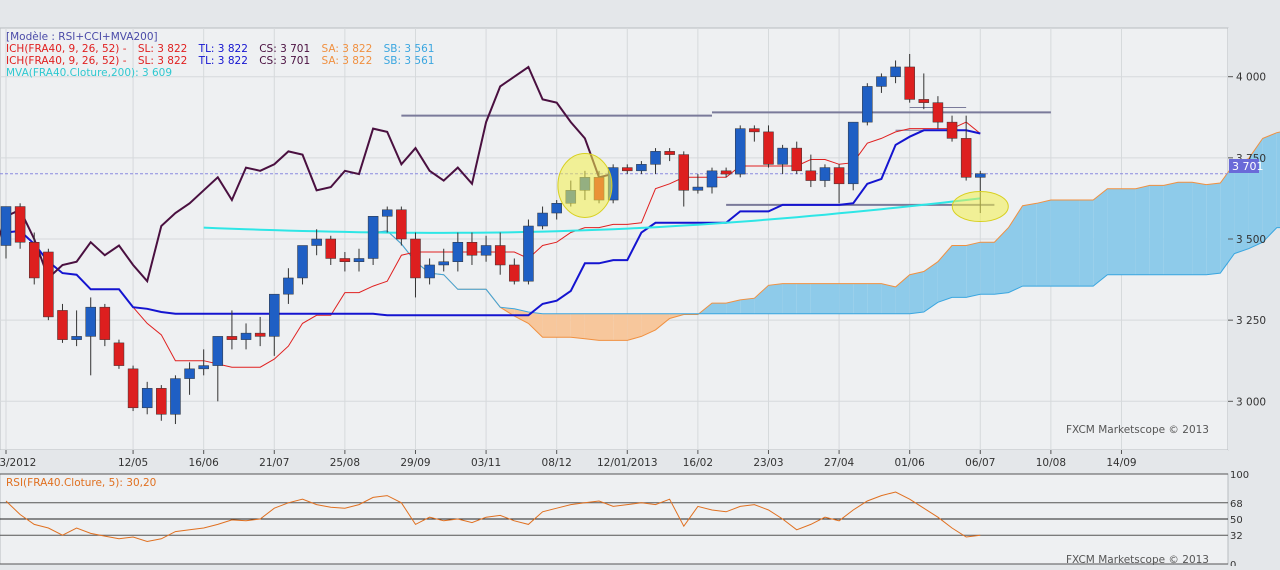  What do you see at coordinates (1251, 402) in the screenshot?
I see `y-tick-label: 3 000` at bounding box center [1251, 402].